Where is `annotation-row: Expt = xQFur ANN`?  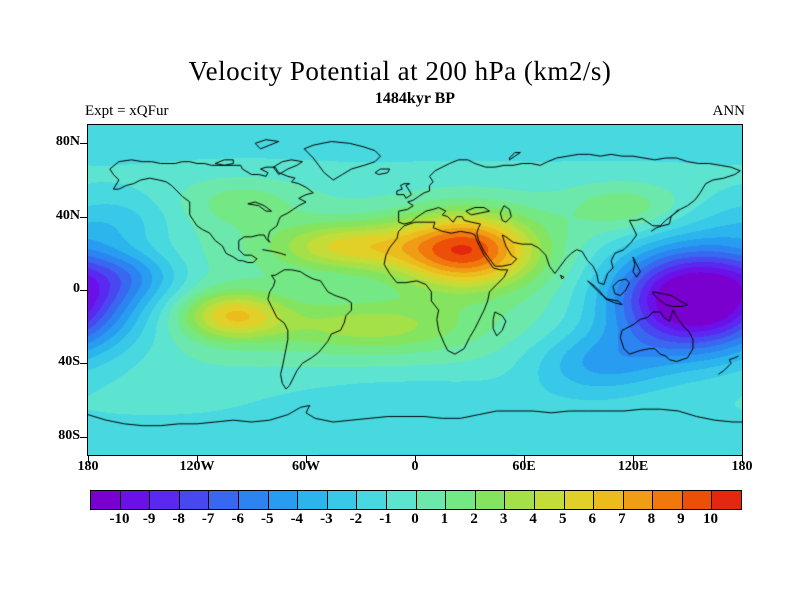
annotation-row: Expt = xQFur ANN is located at coordinates (415, 111).